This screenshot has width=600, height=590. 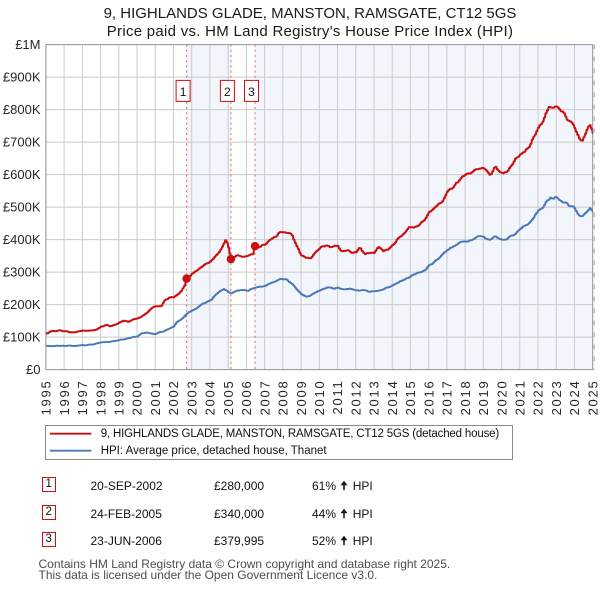 What do you see at coordinates (447, 398) in the screenshot?
I see `svg-text: 2017` at bounding box center [447, 398].